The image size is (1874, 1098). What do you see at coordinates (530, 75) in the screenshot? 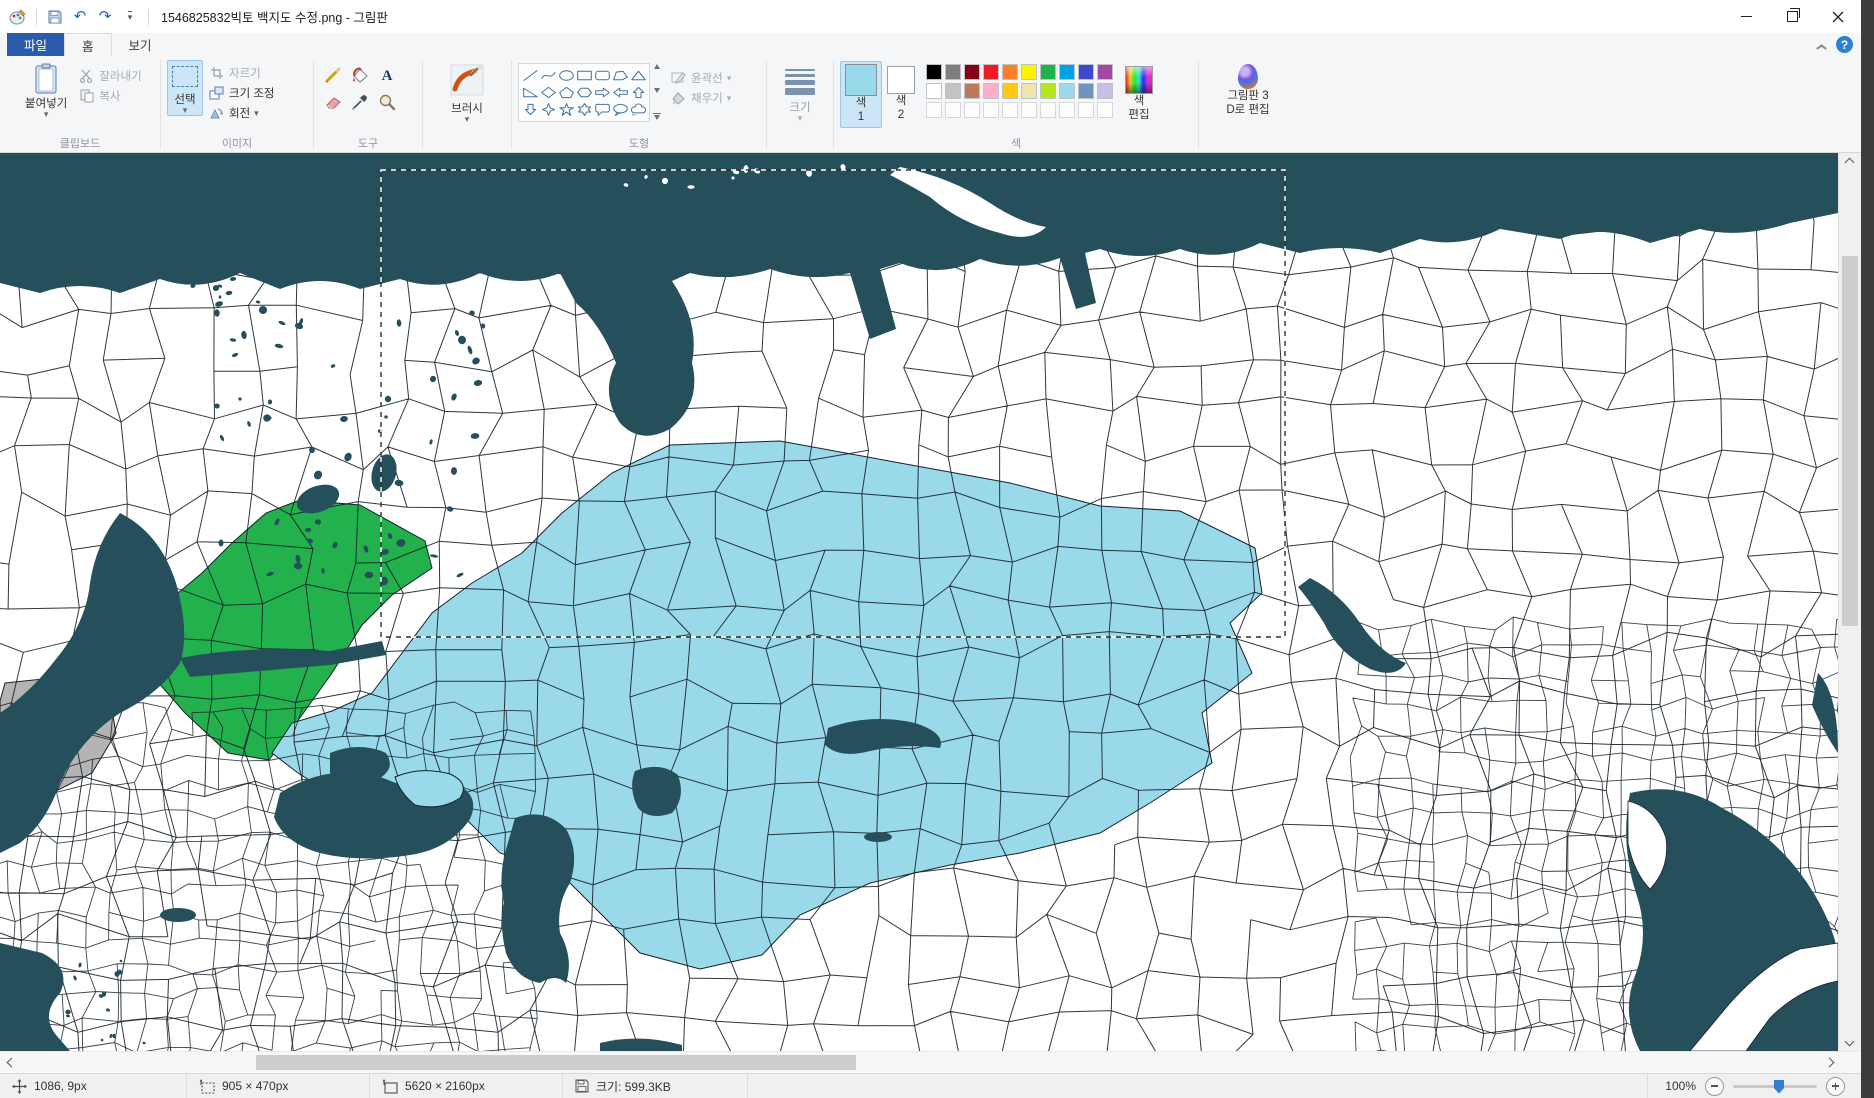
I see `shape-line-button` at bounding box center [530, 75].